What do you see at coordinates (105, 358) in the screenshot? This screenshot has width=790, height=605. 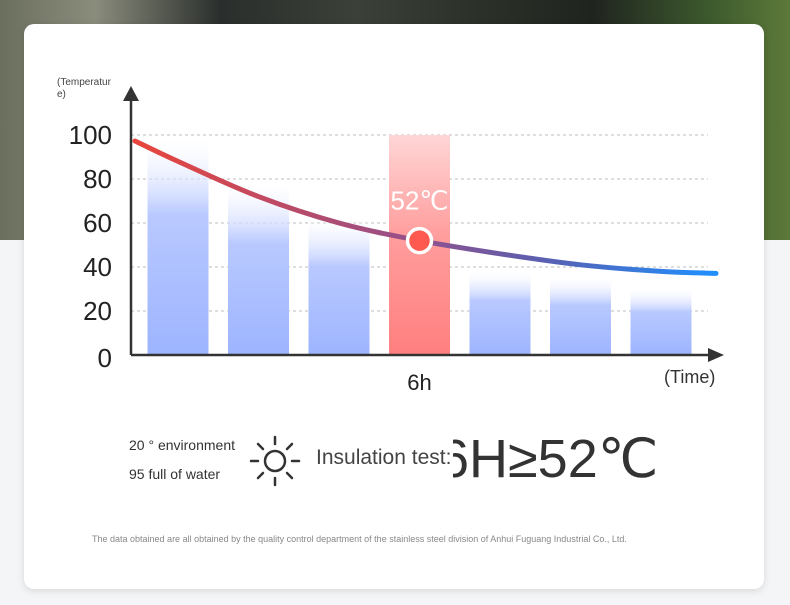 I see `y-tick-label: 0` at bounding box center [105, 358].